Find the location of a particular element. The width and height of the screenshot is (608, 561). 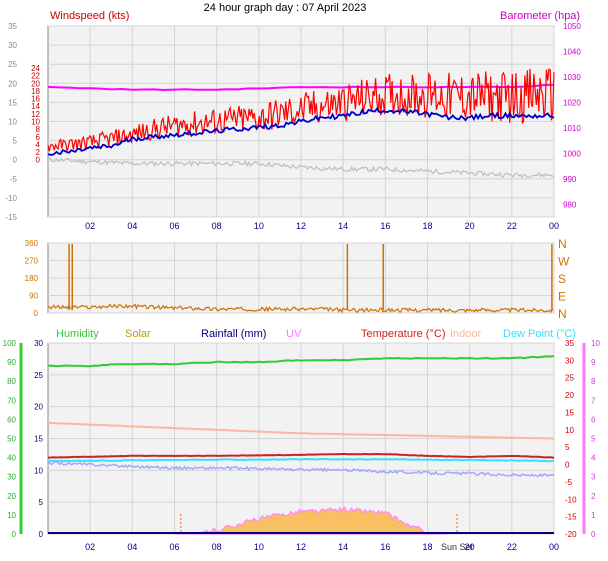

uv-tick-label: 1 is located at coordinates (593, 515).